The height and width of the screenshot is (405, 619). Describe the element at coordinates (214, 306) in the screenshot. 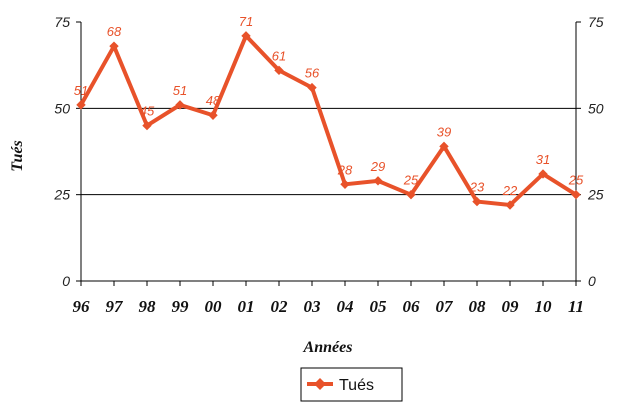

I see `x-tick-00: 00` at that location.